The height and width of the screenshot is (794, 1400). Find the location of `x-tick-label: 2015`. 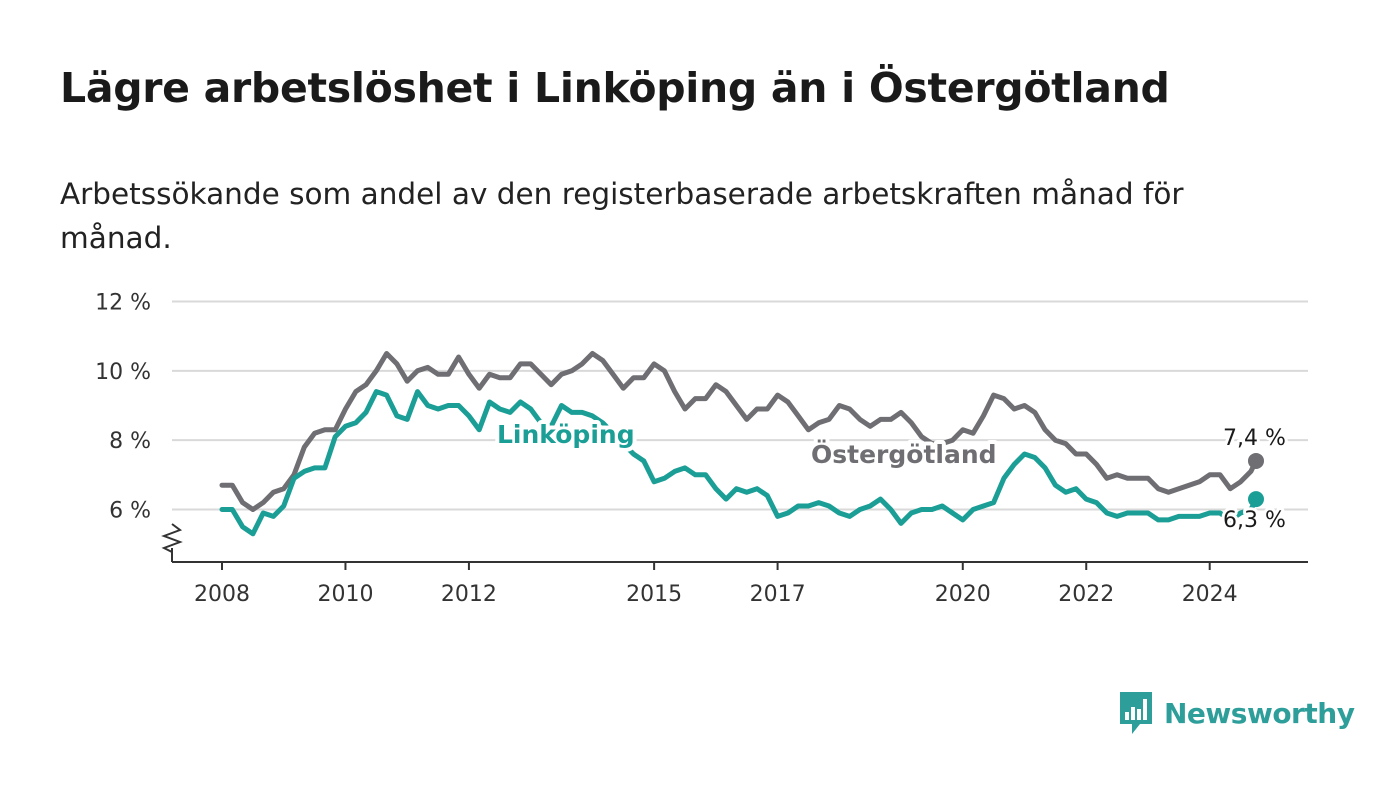

x-tick-label: 2015 is located at coordinates (654, 594).